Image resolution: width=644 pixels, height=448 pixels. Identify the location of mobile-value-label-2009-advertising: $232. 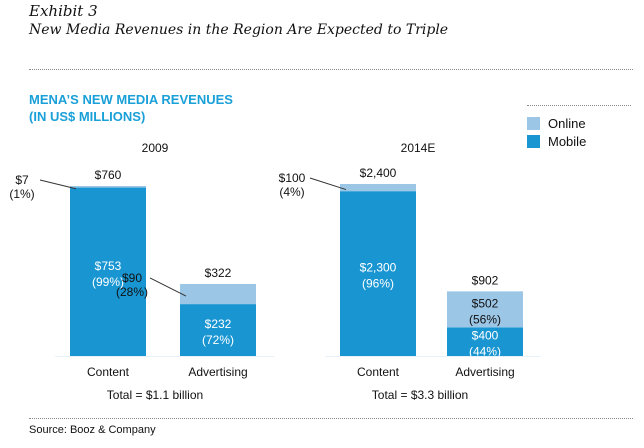
(218, 324).